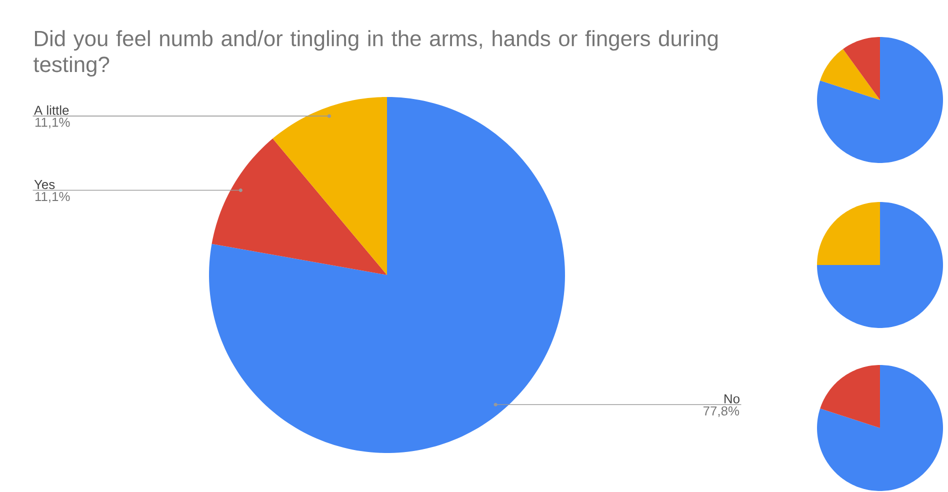 This screenshot has width=948, height=492. What do you see at coordinates (44, 185) in the screenshot?
I see `slice-label: Yes` at bounding box center [44, 185].